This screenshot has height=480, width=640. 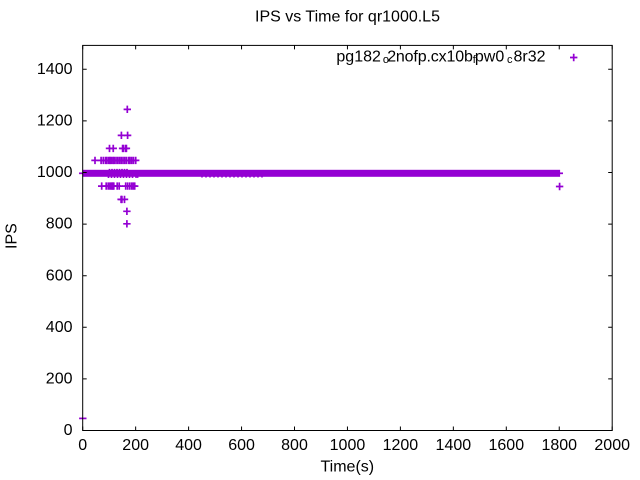 I want to click on svg-text: 1600, so click(x=507, y=445).